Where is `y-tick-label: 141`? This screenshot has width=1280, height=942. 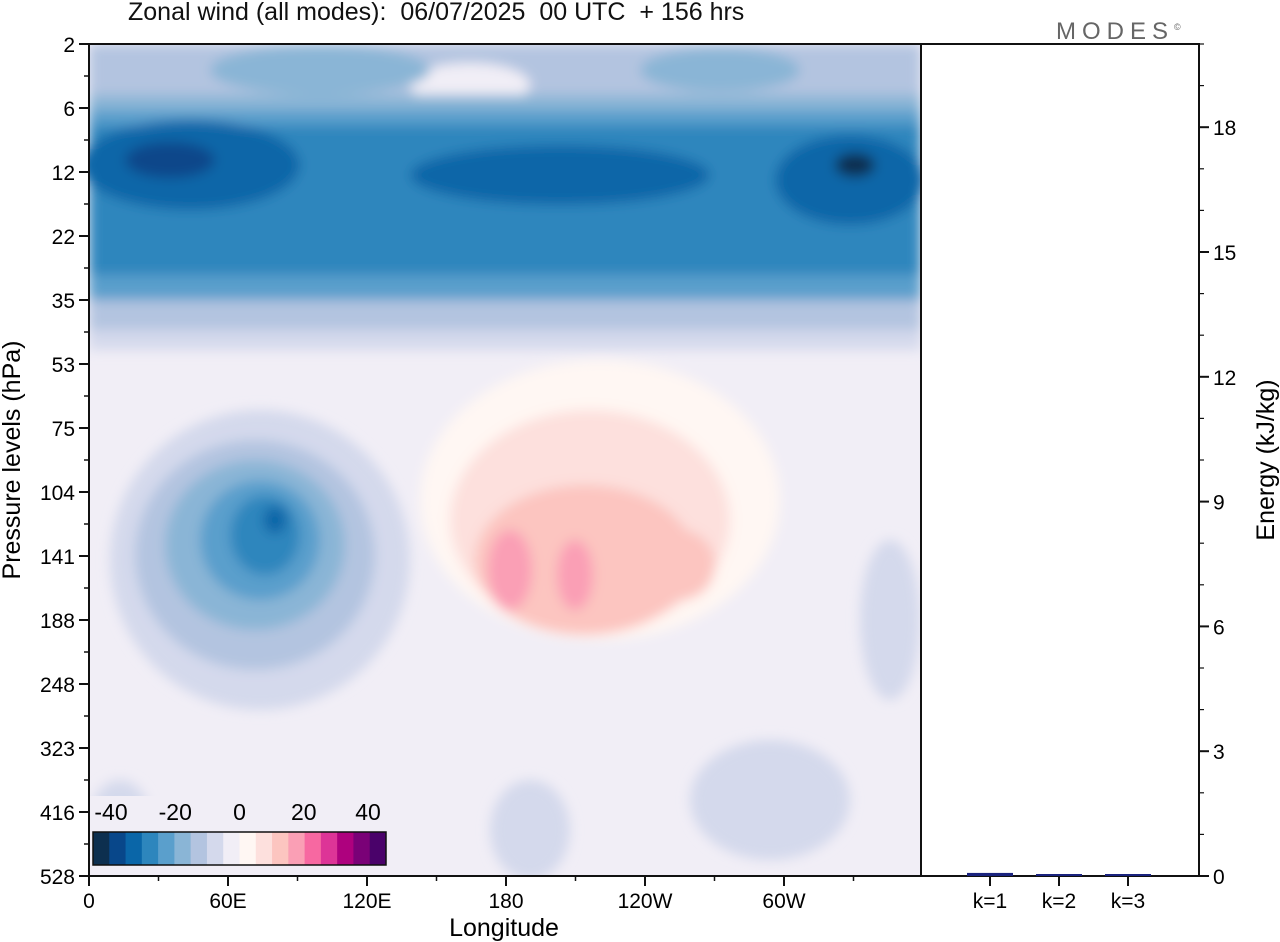 y-tick-label: 141 is located at coordinates (57, 557).